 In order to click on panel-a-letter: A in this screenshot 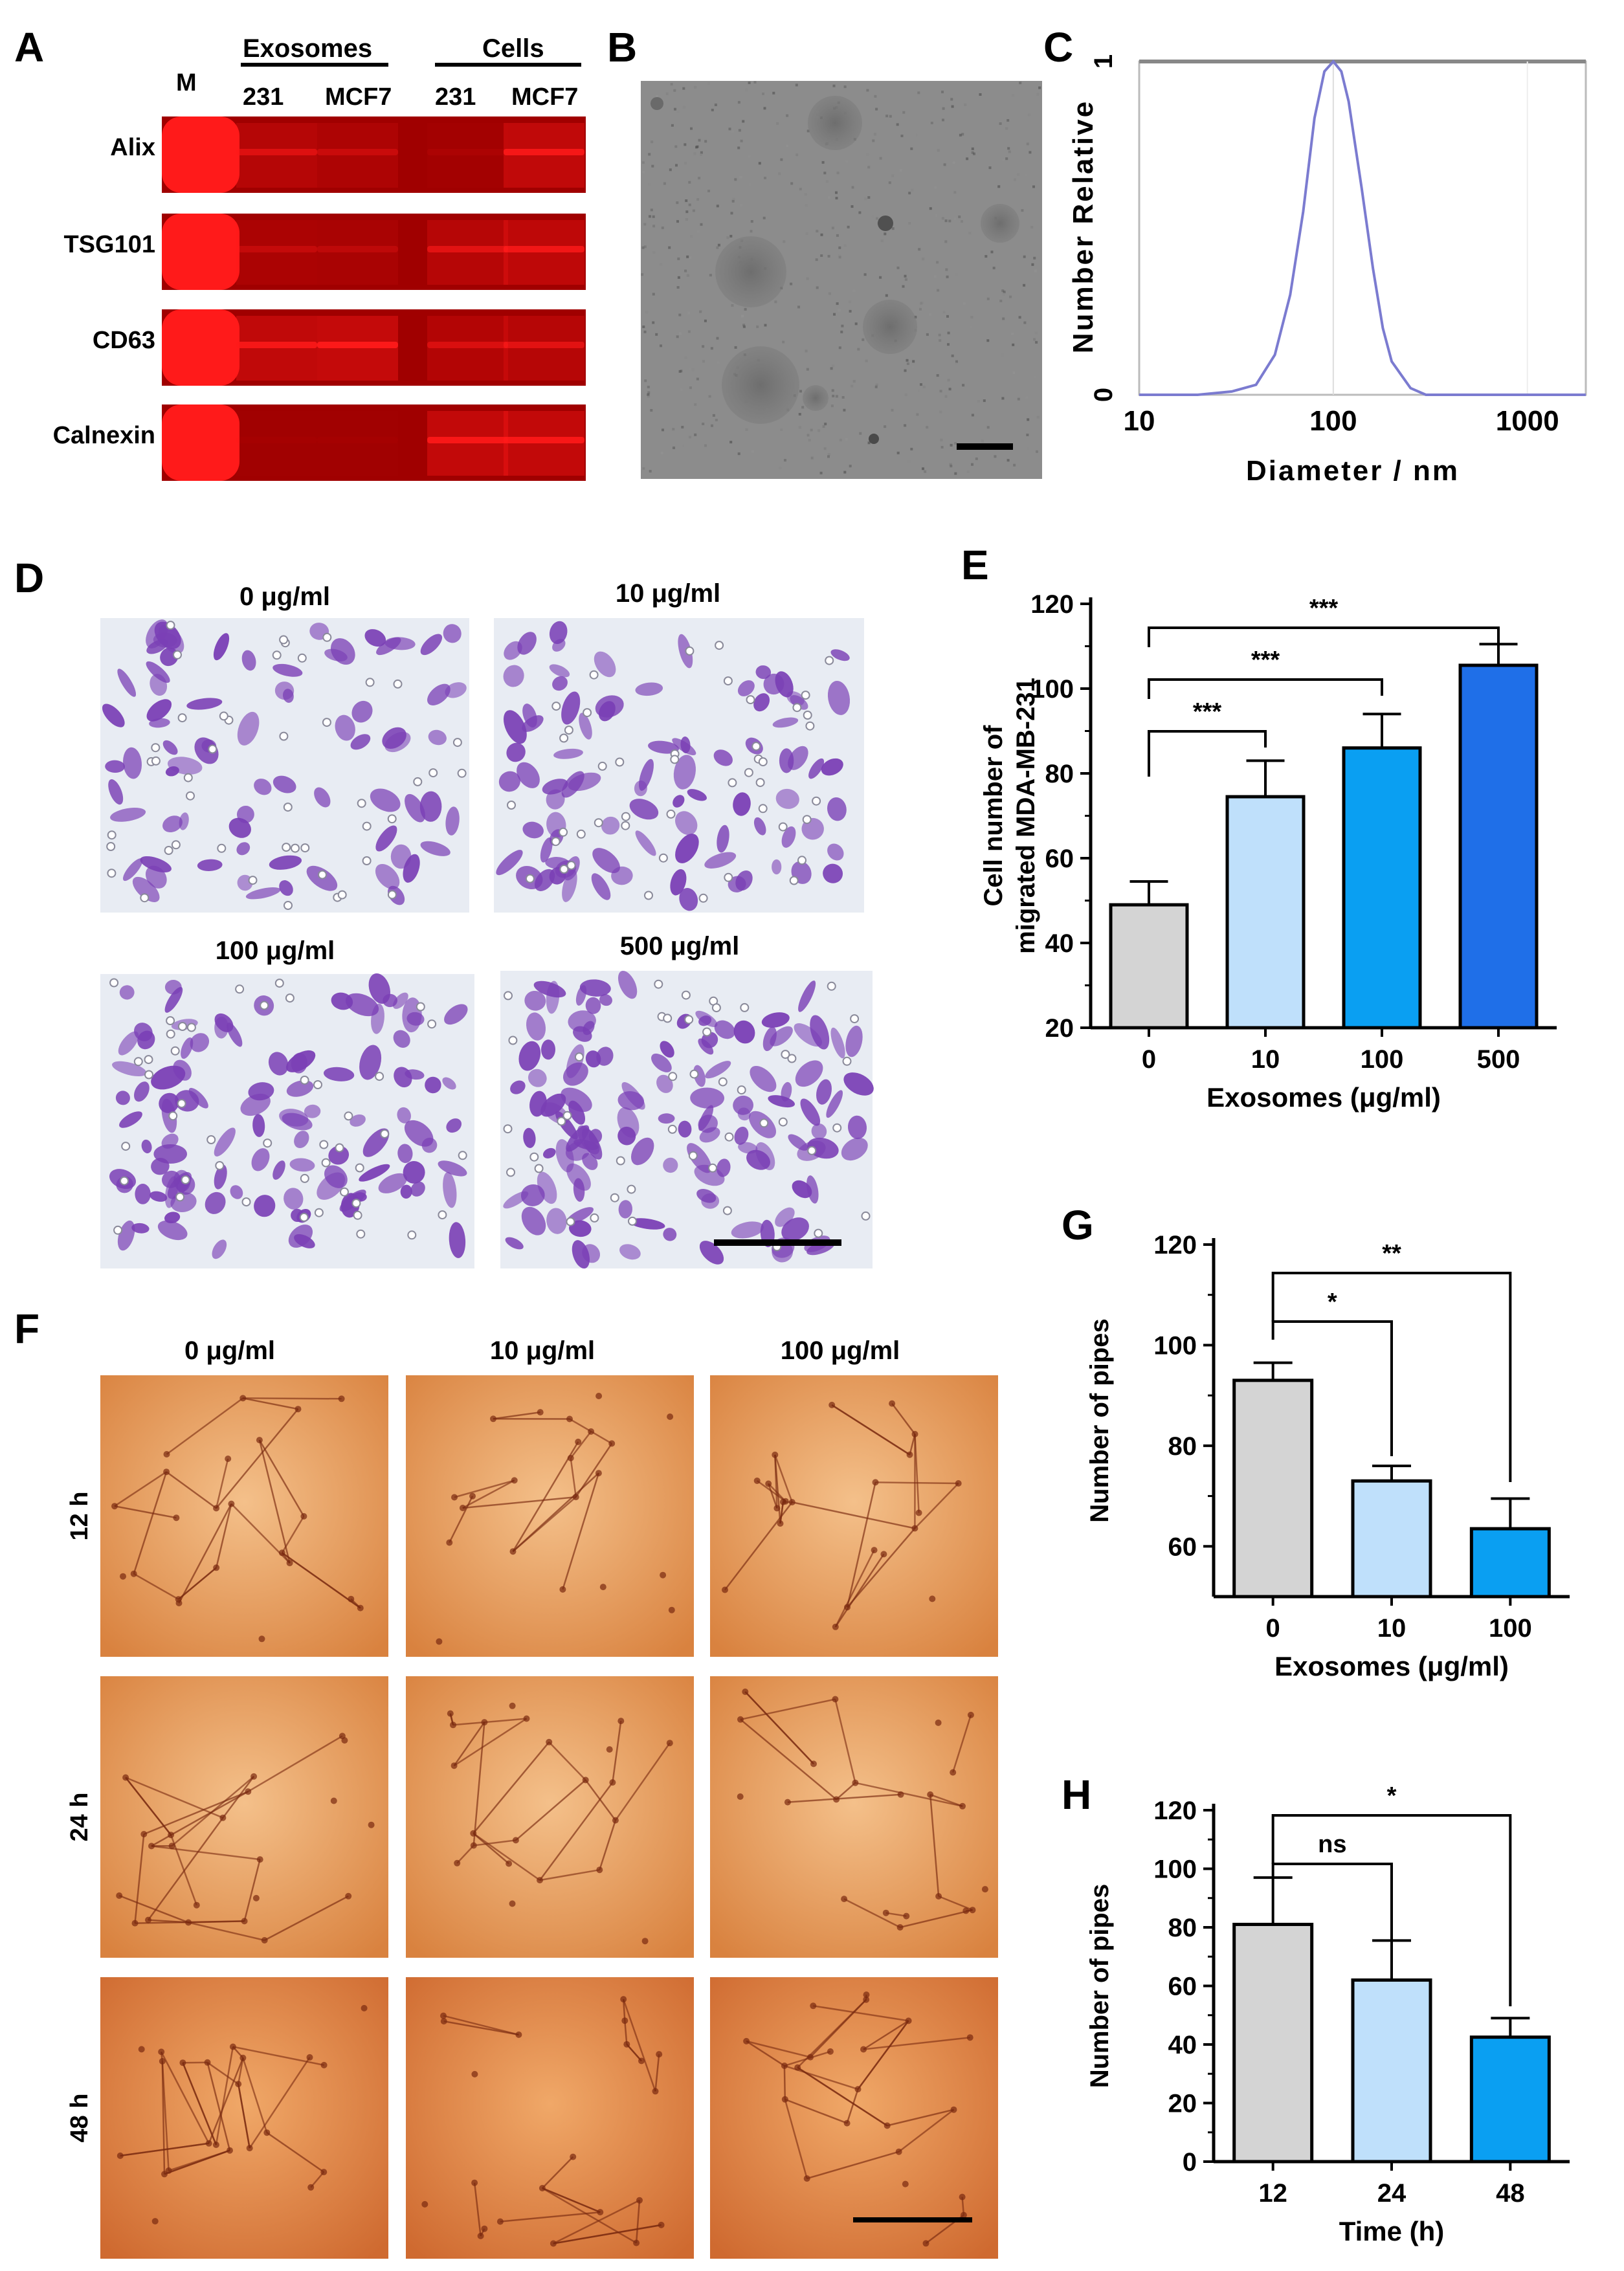, I will do `click(29, 47)`.